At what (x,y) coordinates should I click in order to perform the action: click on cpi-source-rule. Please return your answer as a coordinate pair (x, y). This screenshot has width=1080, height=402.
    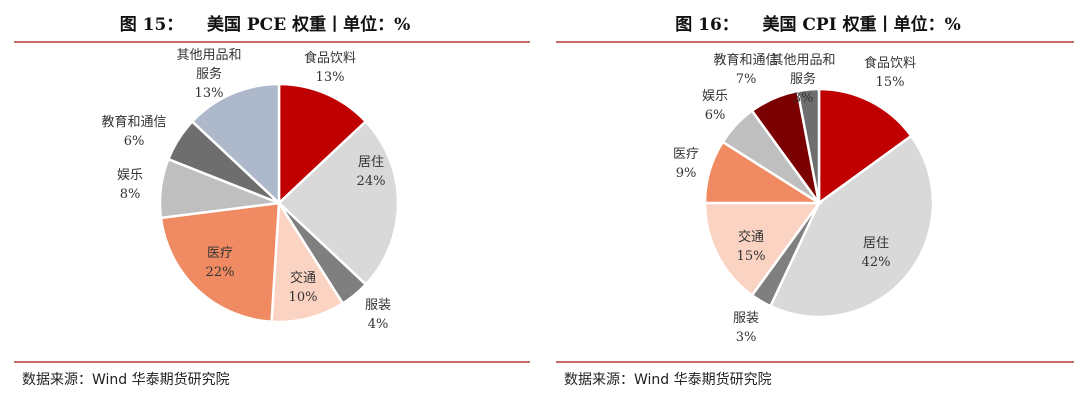
    Looking at the image, I should click on (815, 362).